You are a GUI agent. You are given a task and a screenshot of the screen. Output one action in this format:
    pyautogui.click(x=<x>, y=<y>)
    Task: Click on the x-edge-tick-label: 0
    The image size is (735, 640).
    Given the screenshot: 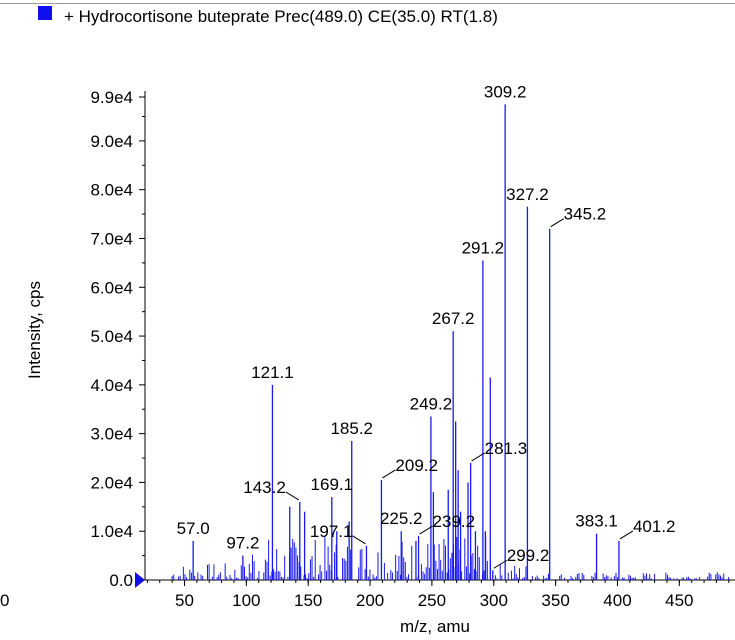 What is the action you would take?
    pyautogui.click(x=4, y=600)
    